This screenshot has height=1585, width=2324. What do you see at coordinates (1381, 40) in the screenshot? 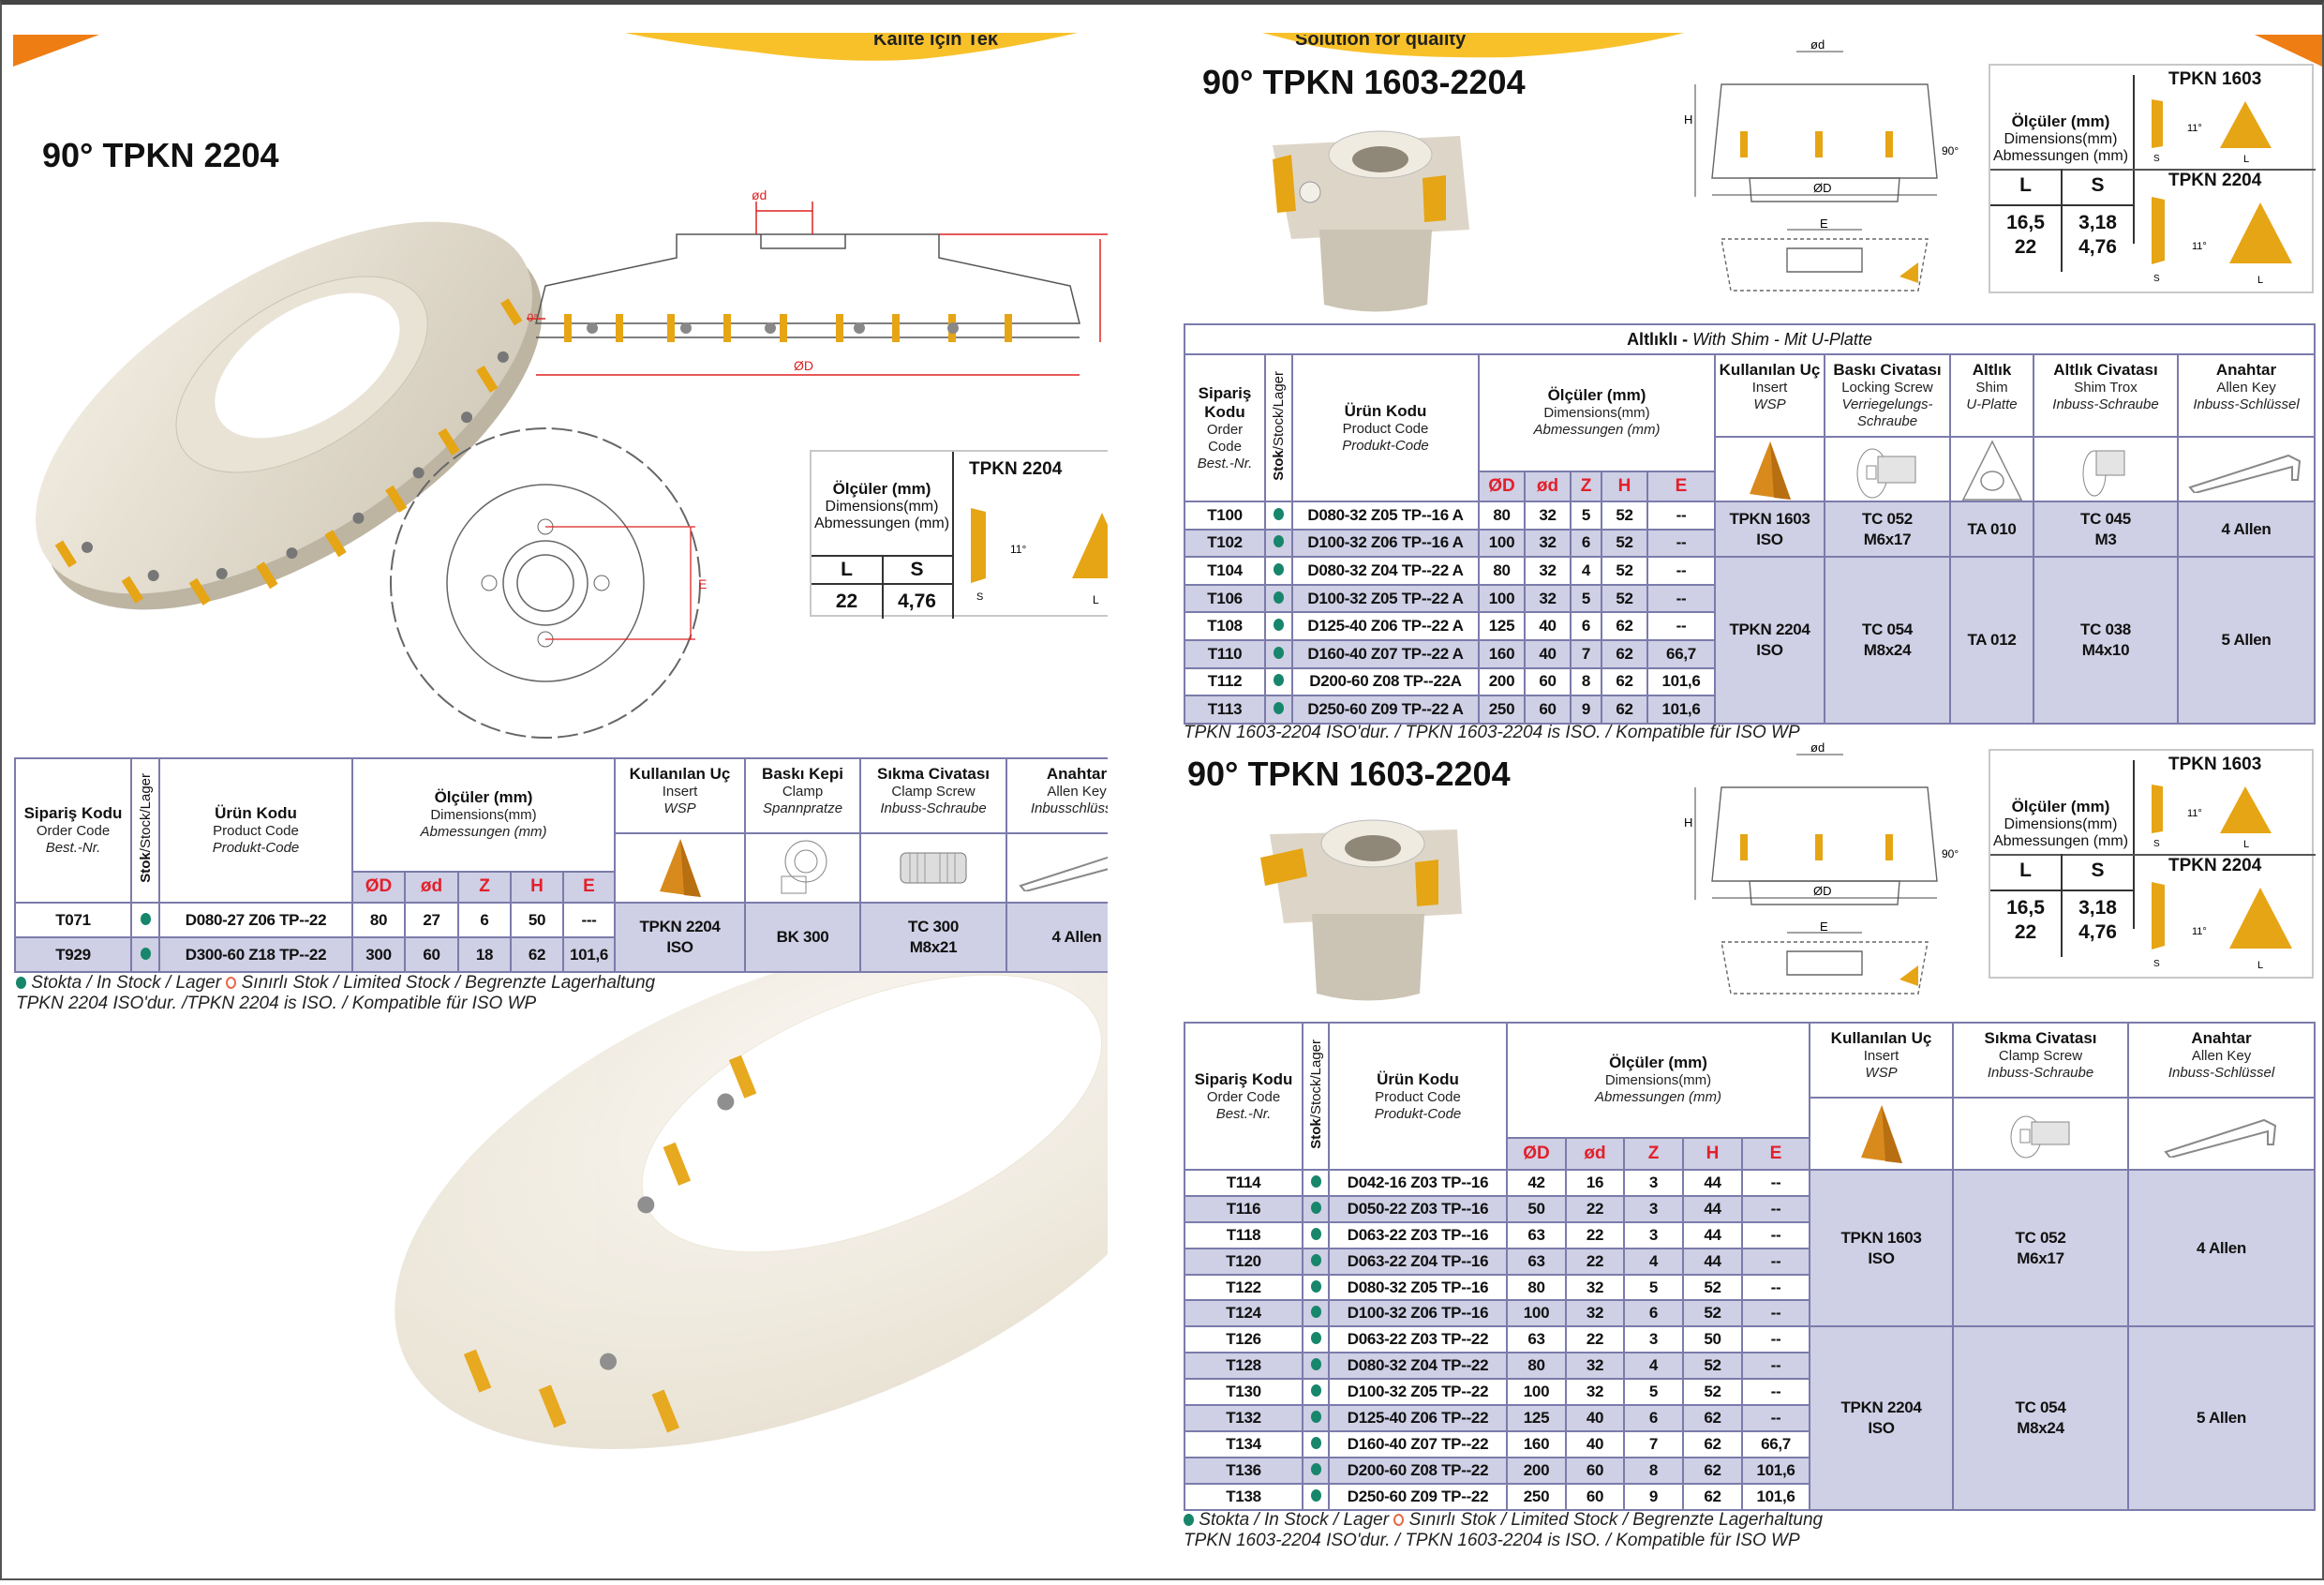
I see `banner-text-right: Solution for quality` at bounding box center [1381, 40].